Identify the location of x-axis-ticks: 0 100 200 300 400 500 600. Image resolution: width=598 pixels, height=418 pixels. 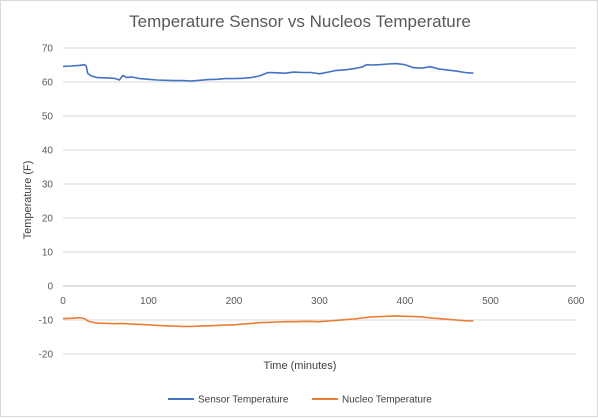
(322, 301).